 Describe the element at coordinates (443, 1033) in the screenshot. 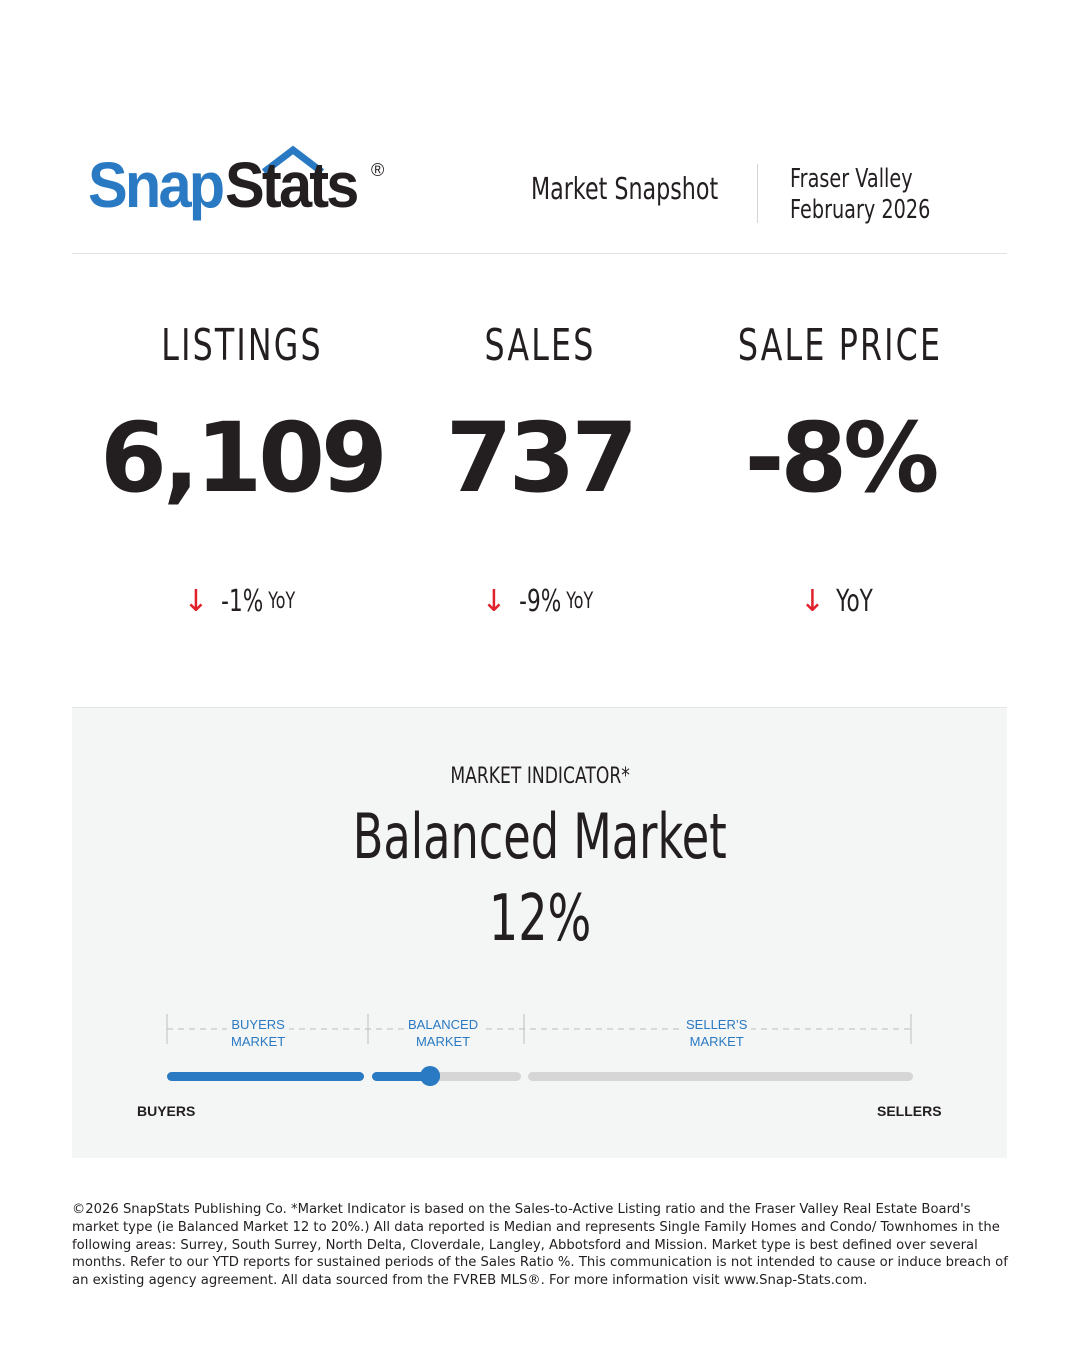

I see `gauge-label-balanced-market: BALANCED MARKET` at that location.